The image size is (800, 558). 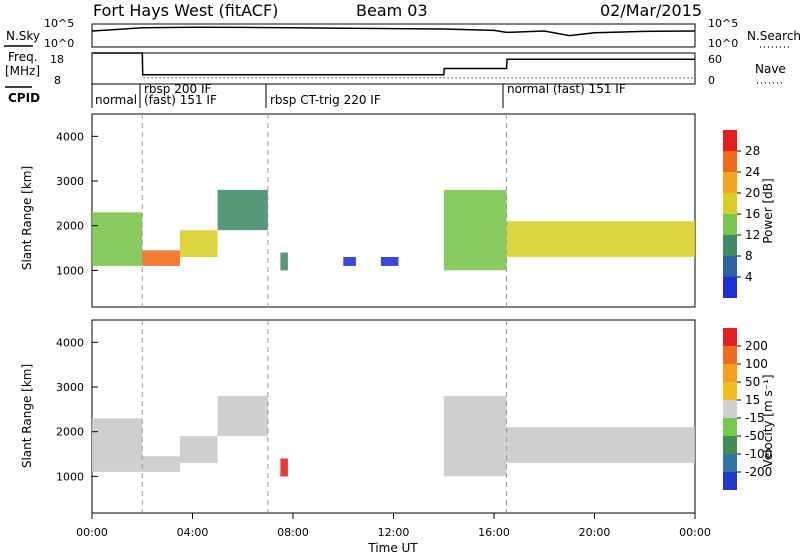 I want to click on power-colorbar-ticks: 4 8 12 16 20 24 28, so click(x=748, y=214).